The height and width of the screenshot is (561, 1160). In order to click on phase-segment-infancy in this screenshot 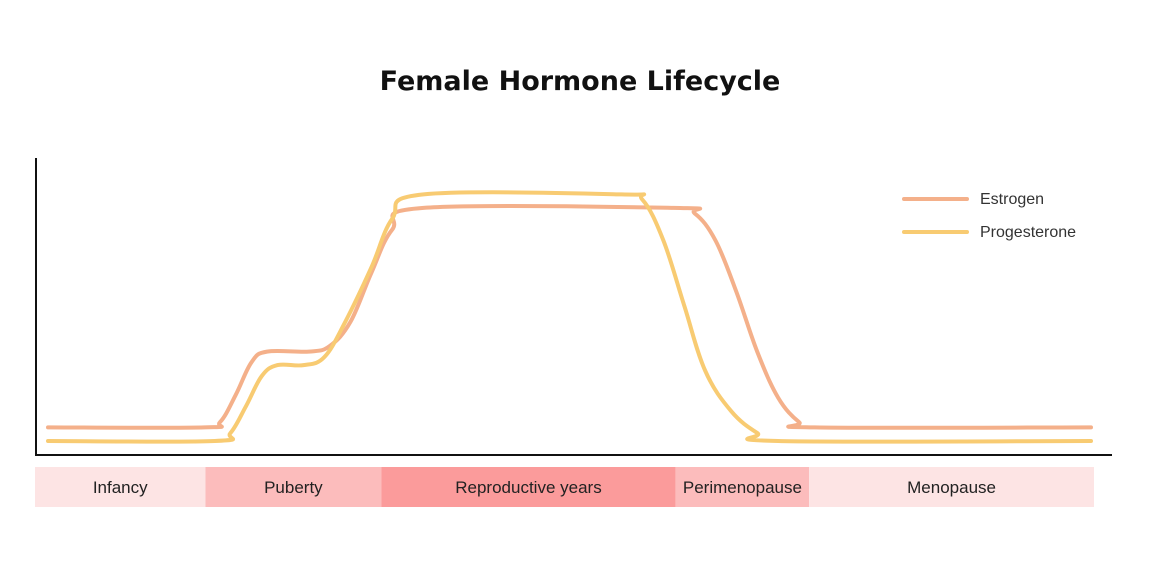, I will do `click(120, 487)`.